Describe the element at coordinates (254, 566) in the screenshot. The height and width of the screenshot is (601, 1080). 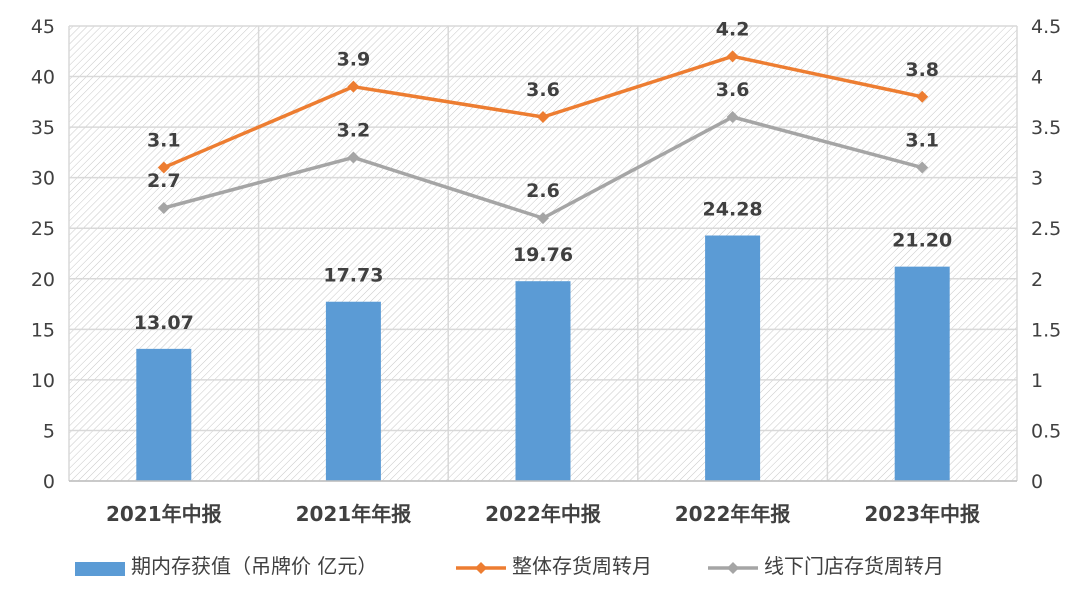
I see `legend-label: 期内存获值（吊牌价 亿元）` at that location.